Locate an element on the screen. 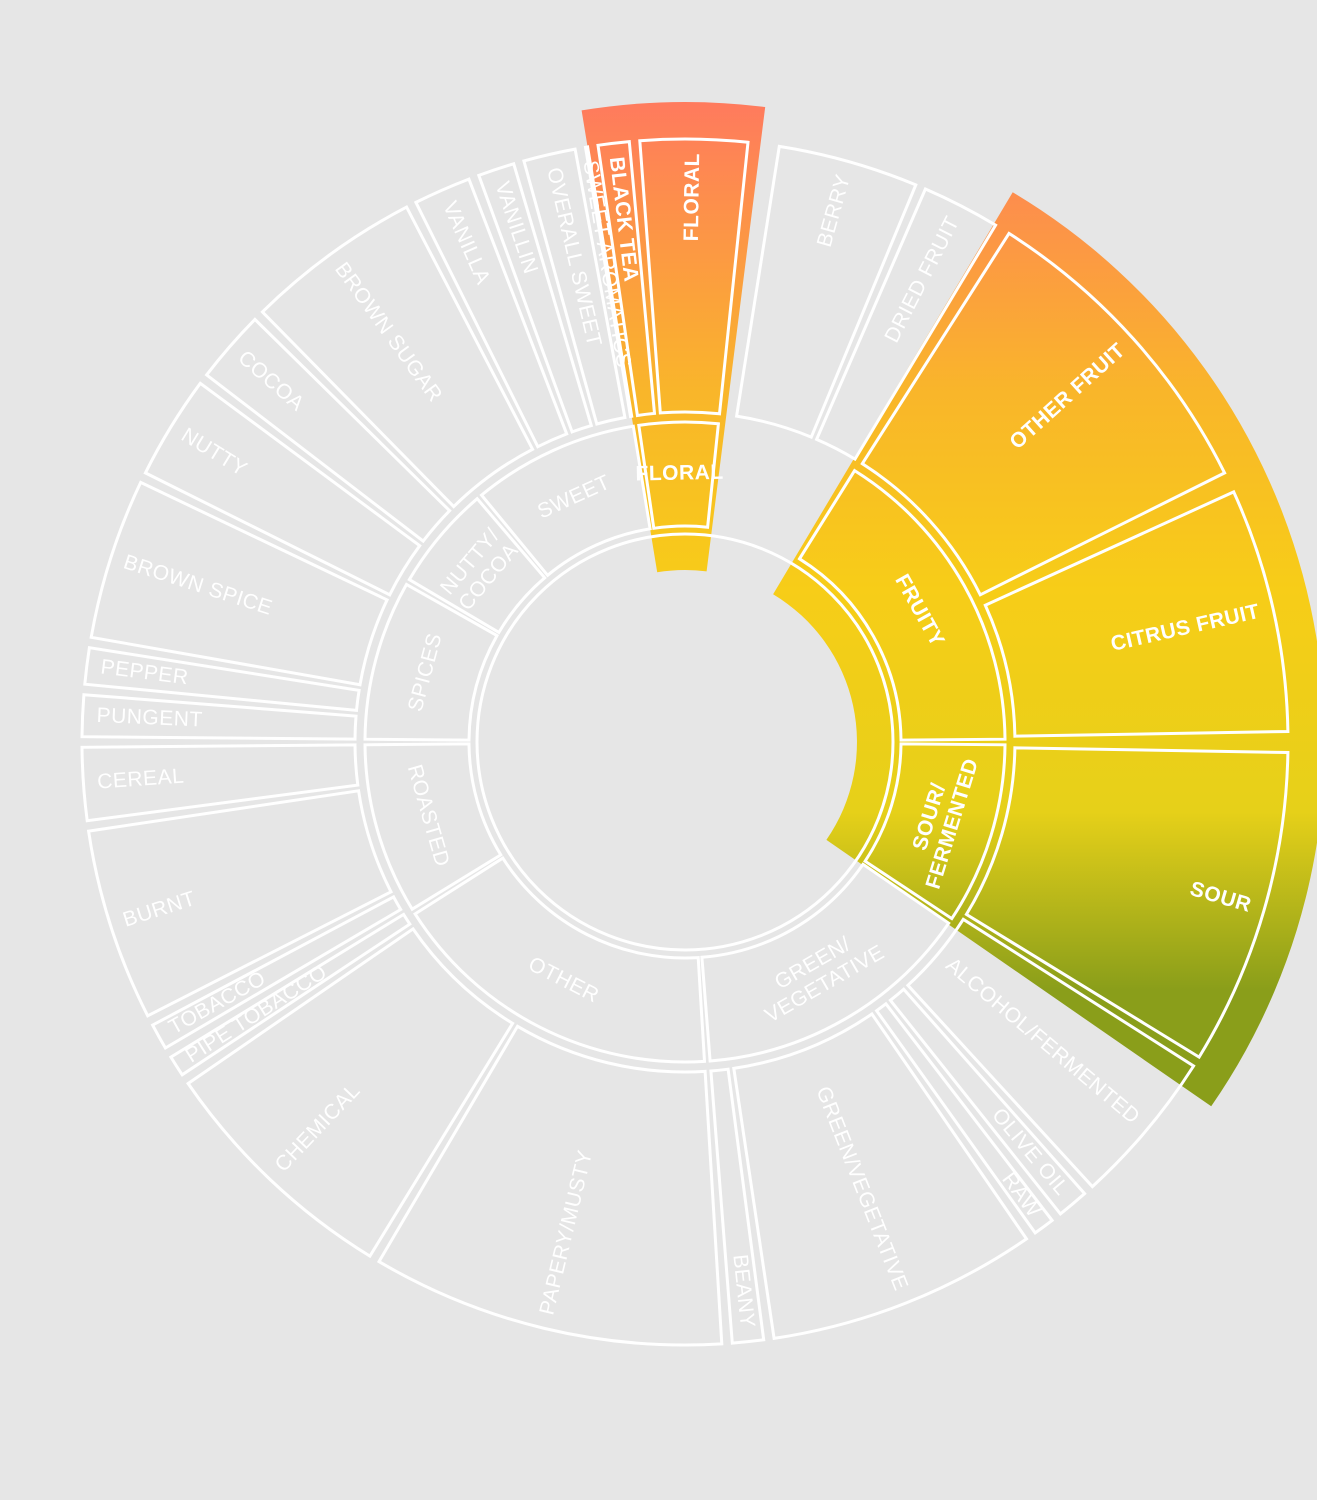 This screenshot has height=1500, width=1317. outer-label-burnt: BURNT is located at coordinates (159, 909).